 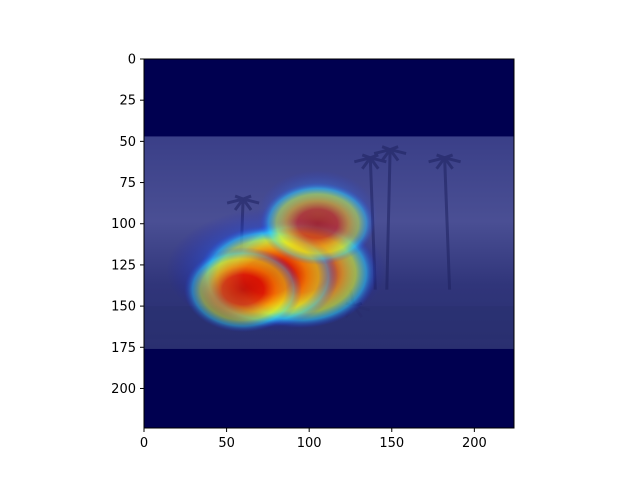 I want to click on y-tick-label: 200, so click(x=123, y=389).